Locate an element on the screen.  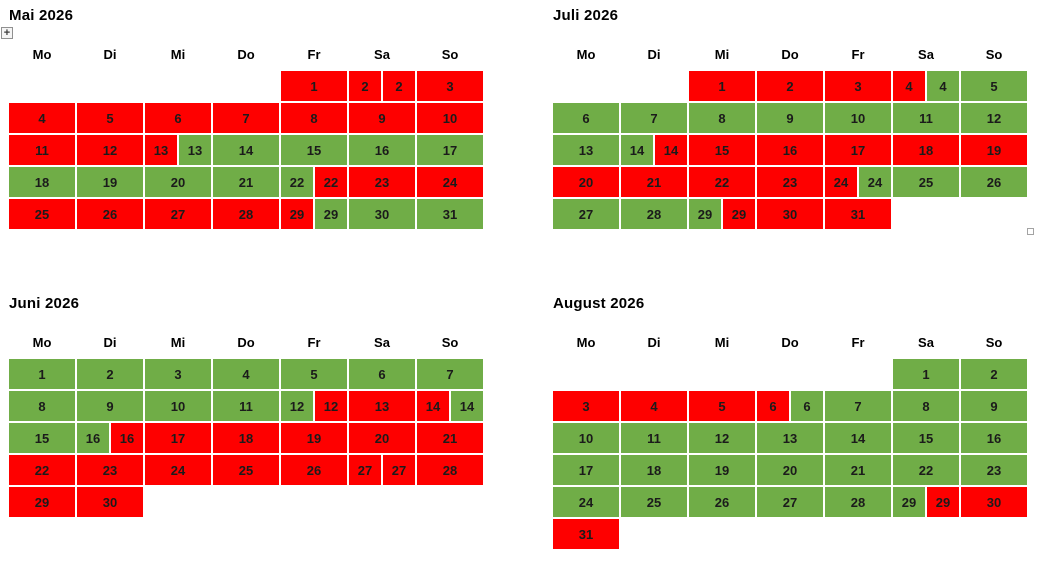
day-cell-12: 12 is located at coordinates (110, 150).